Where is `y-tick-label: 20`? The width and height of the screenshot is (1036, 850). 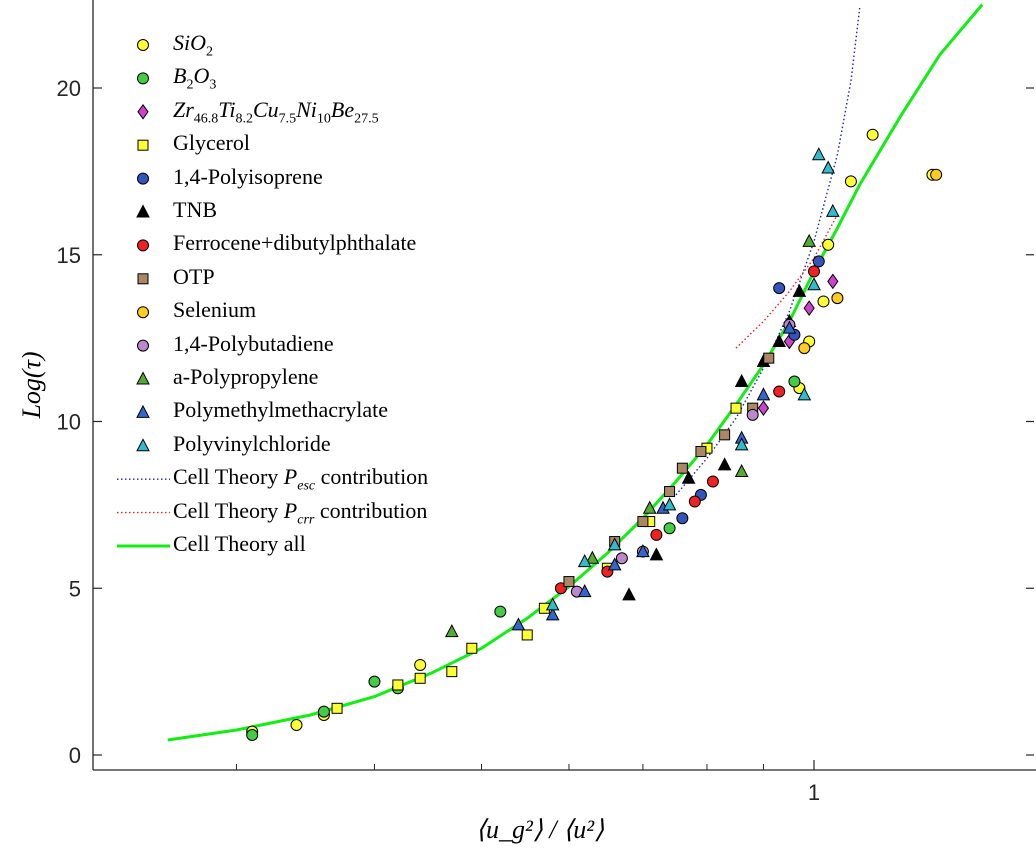 y-tick-label: 20 is located at coordinates (69, 88).